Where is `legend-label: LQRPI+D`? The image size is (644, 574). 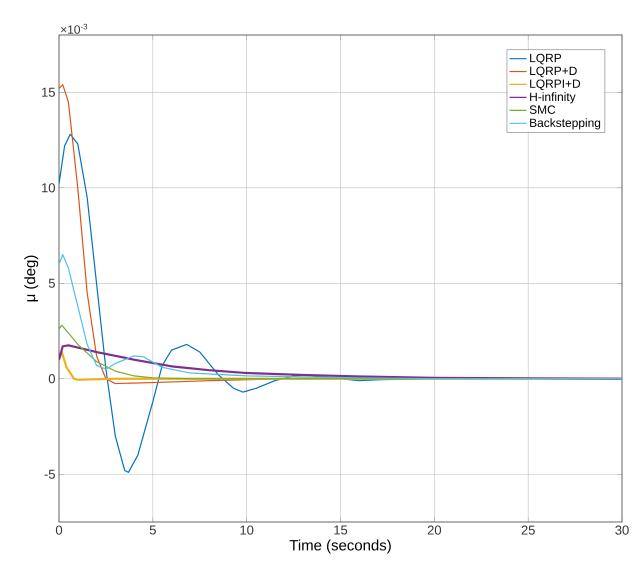
legend-label: LQRPI+D is located at coordinates (555, 84).